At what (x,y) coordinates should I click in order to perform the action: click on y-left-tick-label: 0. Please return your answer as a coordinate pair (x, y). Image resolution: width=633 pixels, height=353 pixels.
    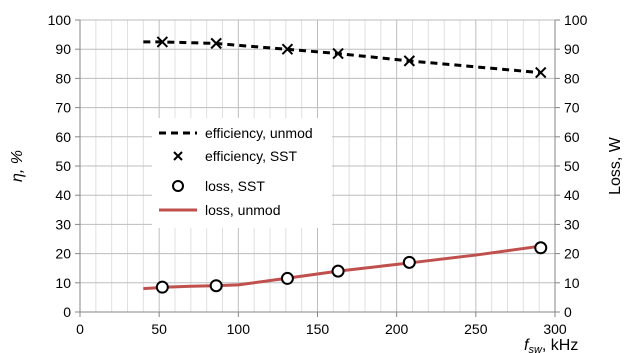
    Looking at the image, I should click on (67, 312).